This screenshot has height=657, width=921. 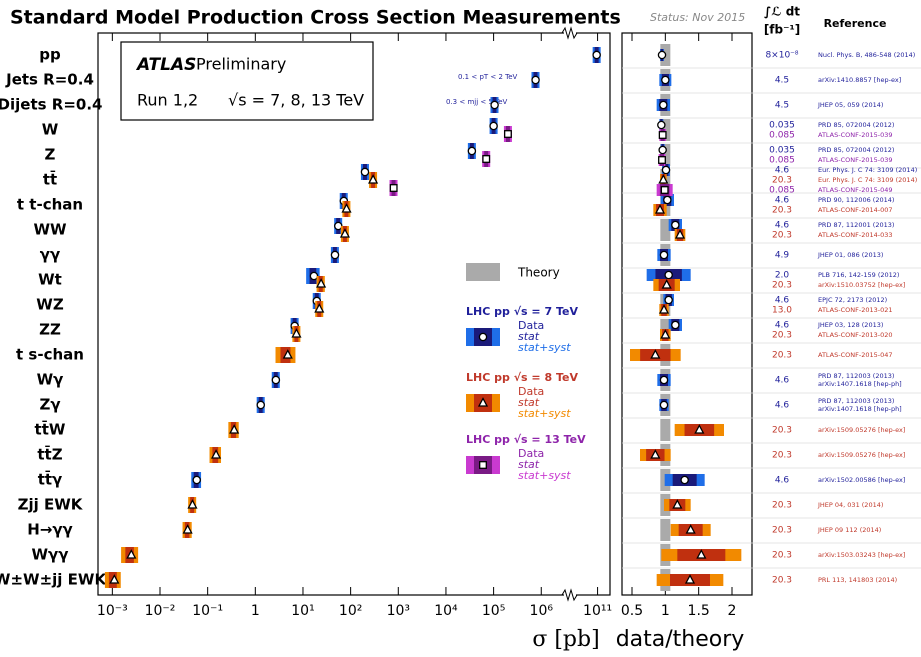 What do you see at coordinates (850, 505) in the screenshot?
I see `reference: JHEP 04, 031 (2014)` at bounding box center [850, 505].